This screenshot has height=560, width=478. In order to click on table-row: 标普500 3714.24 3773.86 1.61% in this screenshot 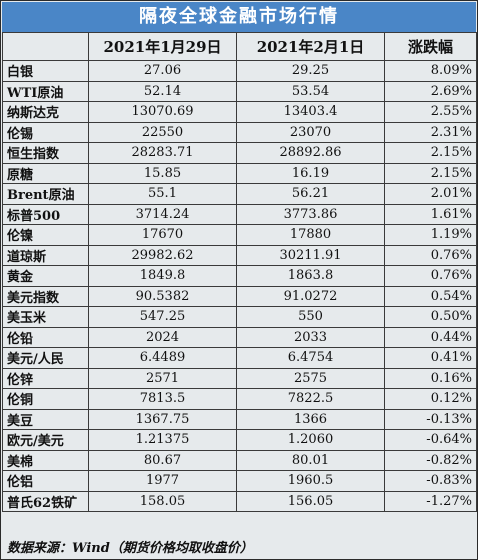, I will do `click(239, 214)`.